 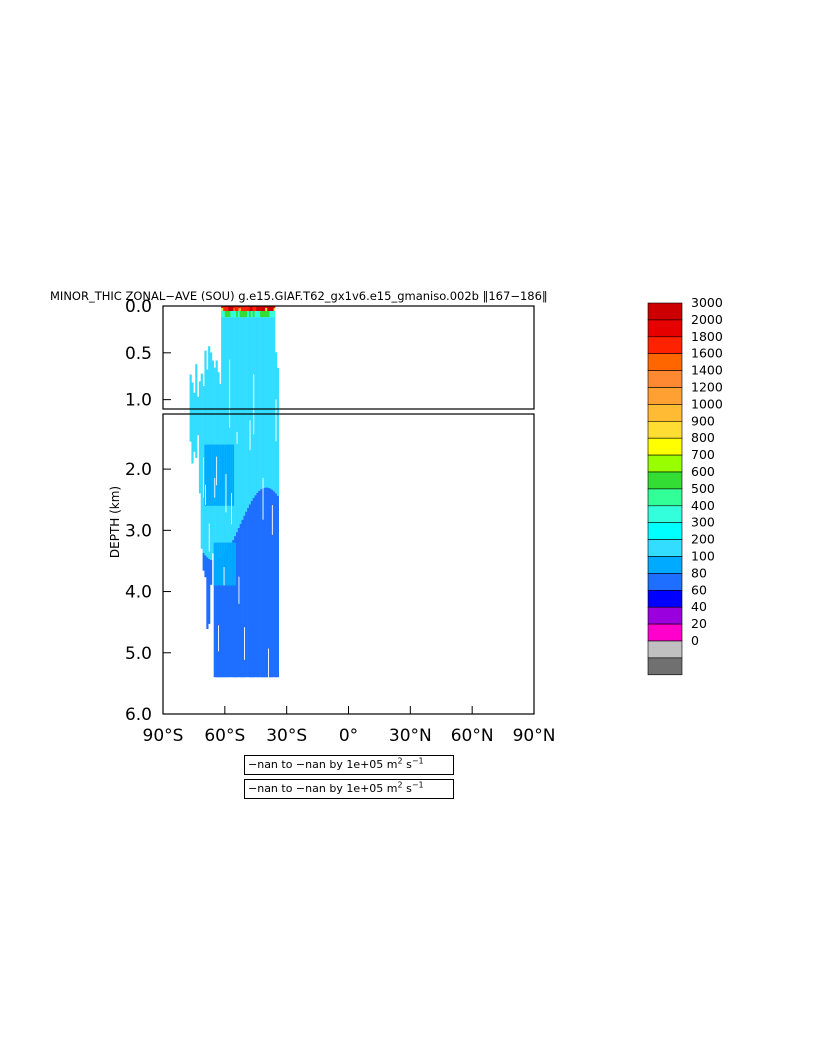 What do you see at coordinates (138, 401) in the screenshot?
I see `upper-y-tick-label-2: 1.0` at bounding box center [138, 401].